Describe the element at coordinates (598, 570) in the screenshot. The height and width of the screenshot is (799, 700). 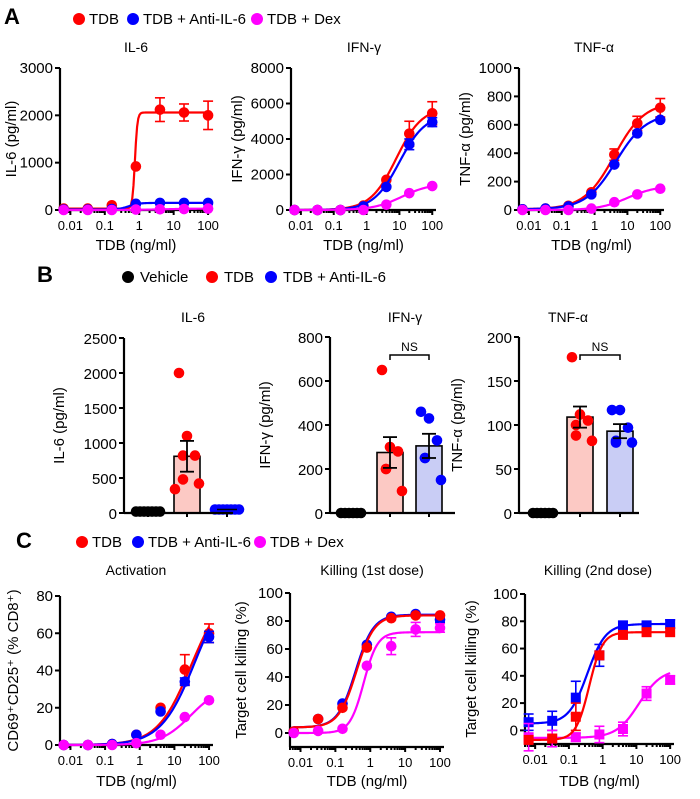
I see `chart-title: Killing (2nd dose)` at that location.